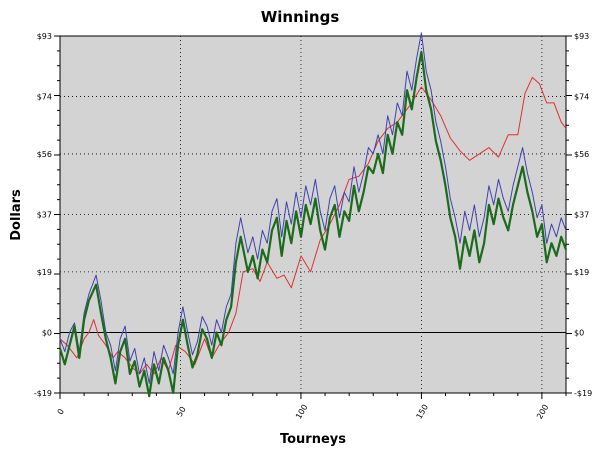  Describe the element at coordinates (47, 332) in the screenshot. I see `y-tick-label-left: $0` at that location.